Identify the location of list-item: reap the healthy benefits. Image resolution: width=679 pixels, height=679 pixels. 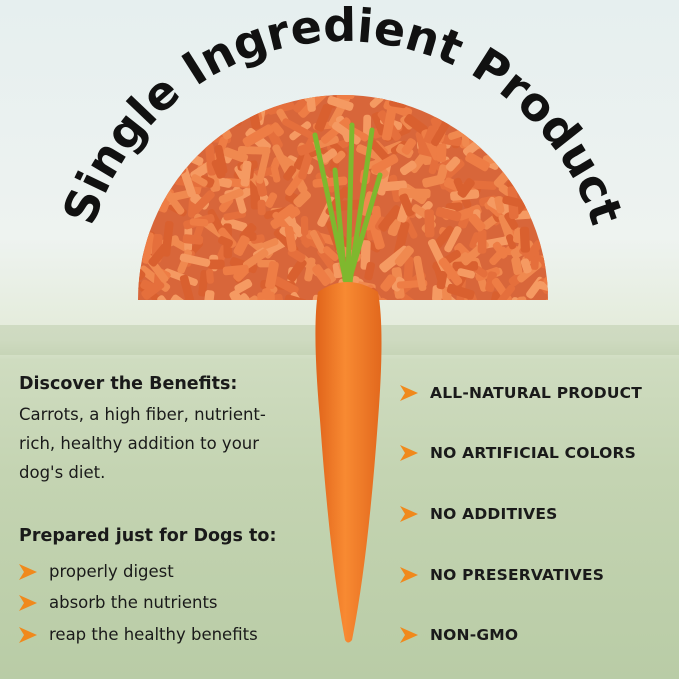
(138, 634).